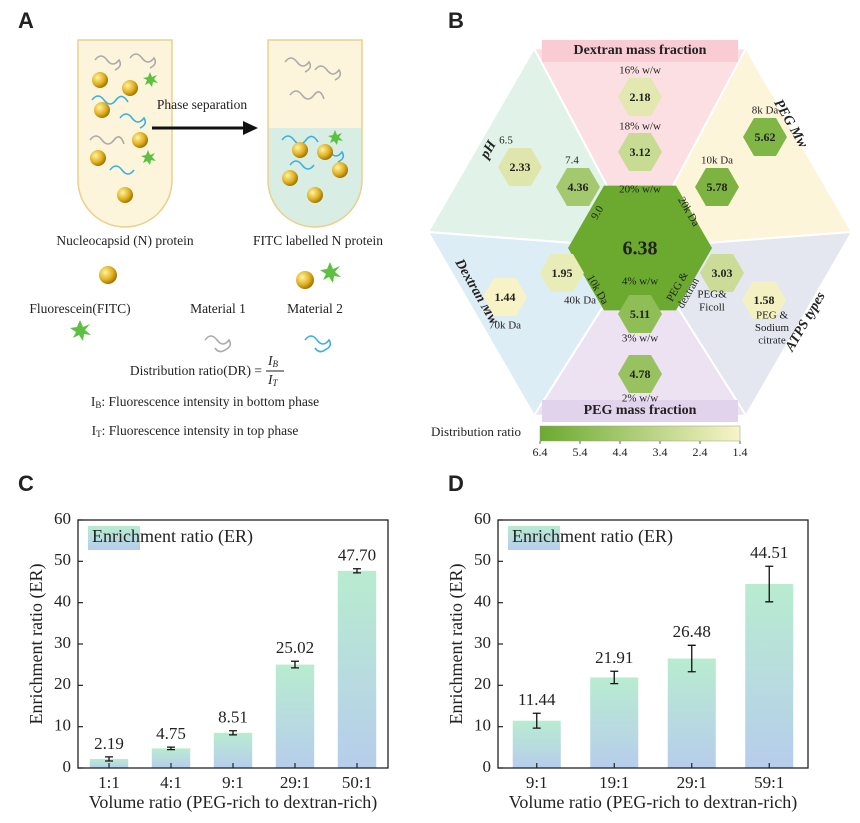 The height and width of the screenshot is (823, 860). I want to click on colorbar-tick-label: 4.4, so click(620, 452).